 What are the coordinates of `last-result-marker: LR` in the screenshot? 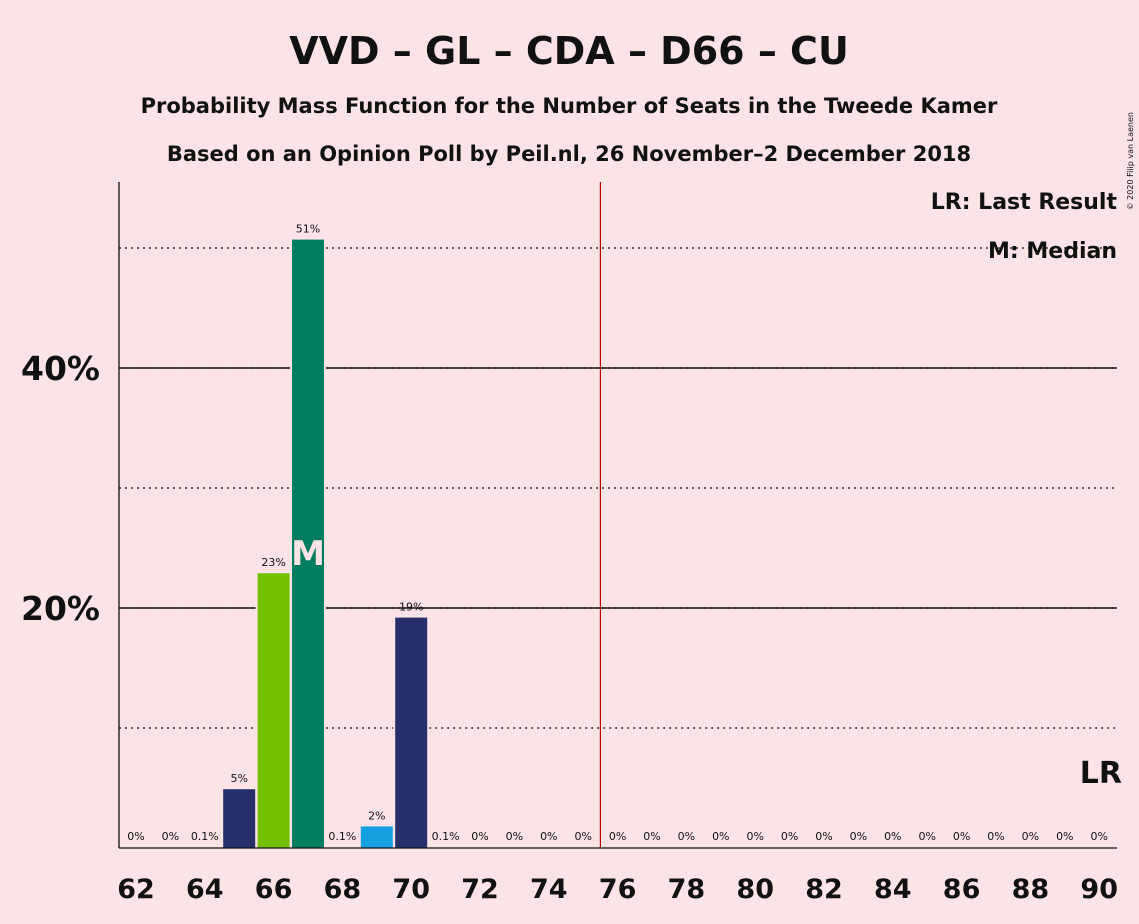 It's located at (1101, 773).